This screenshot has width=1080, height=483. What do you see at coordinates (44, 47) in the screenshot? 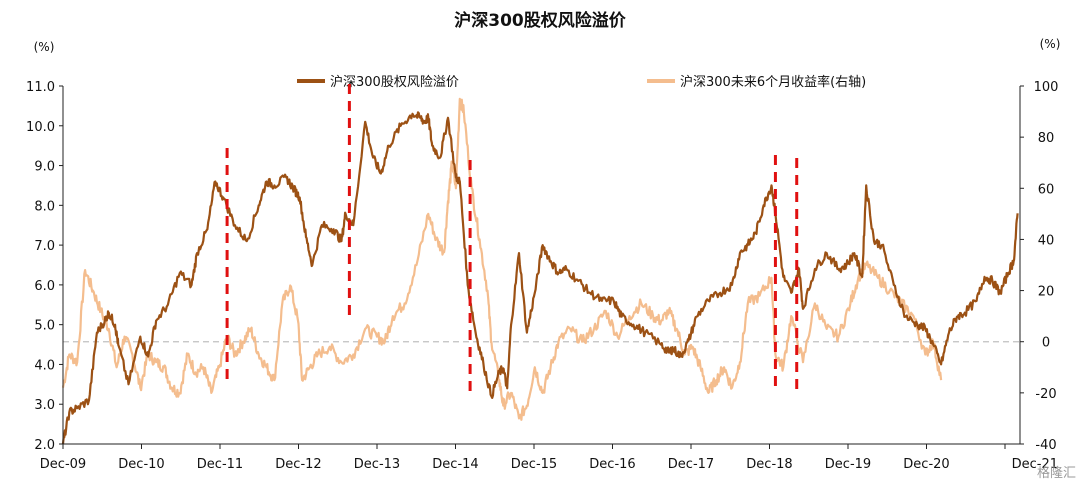
I see `left-axis-unit: (%)` at bounding box center [44, 47].